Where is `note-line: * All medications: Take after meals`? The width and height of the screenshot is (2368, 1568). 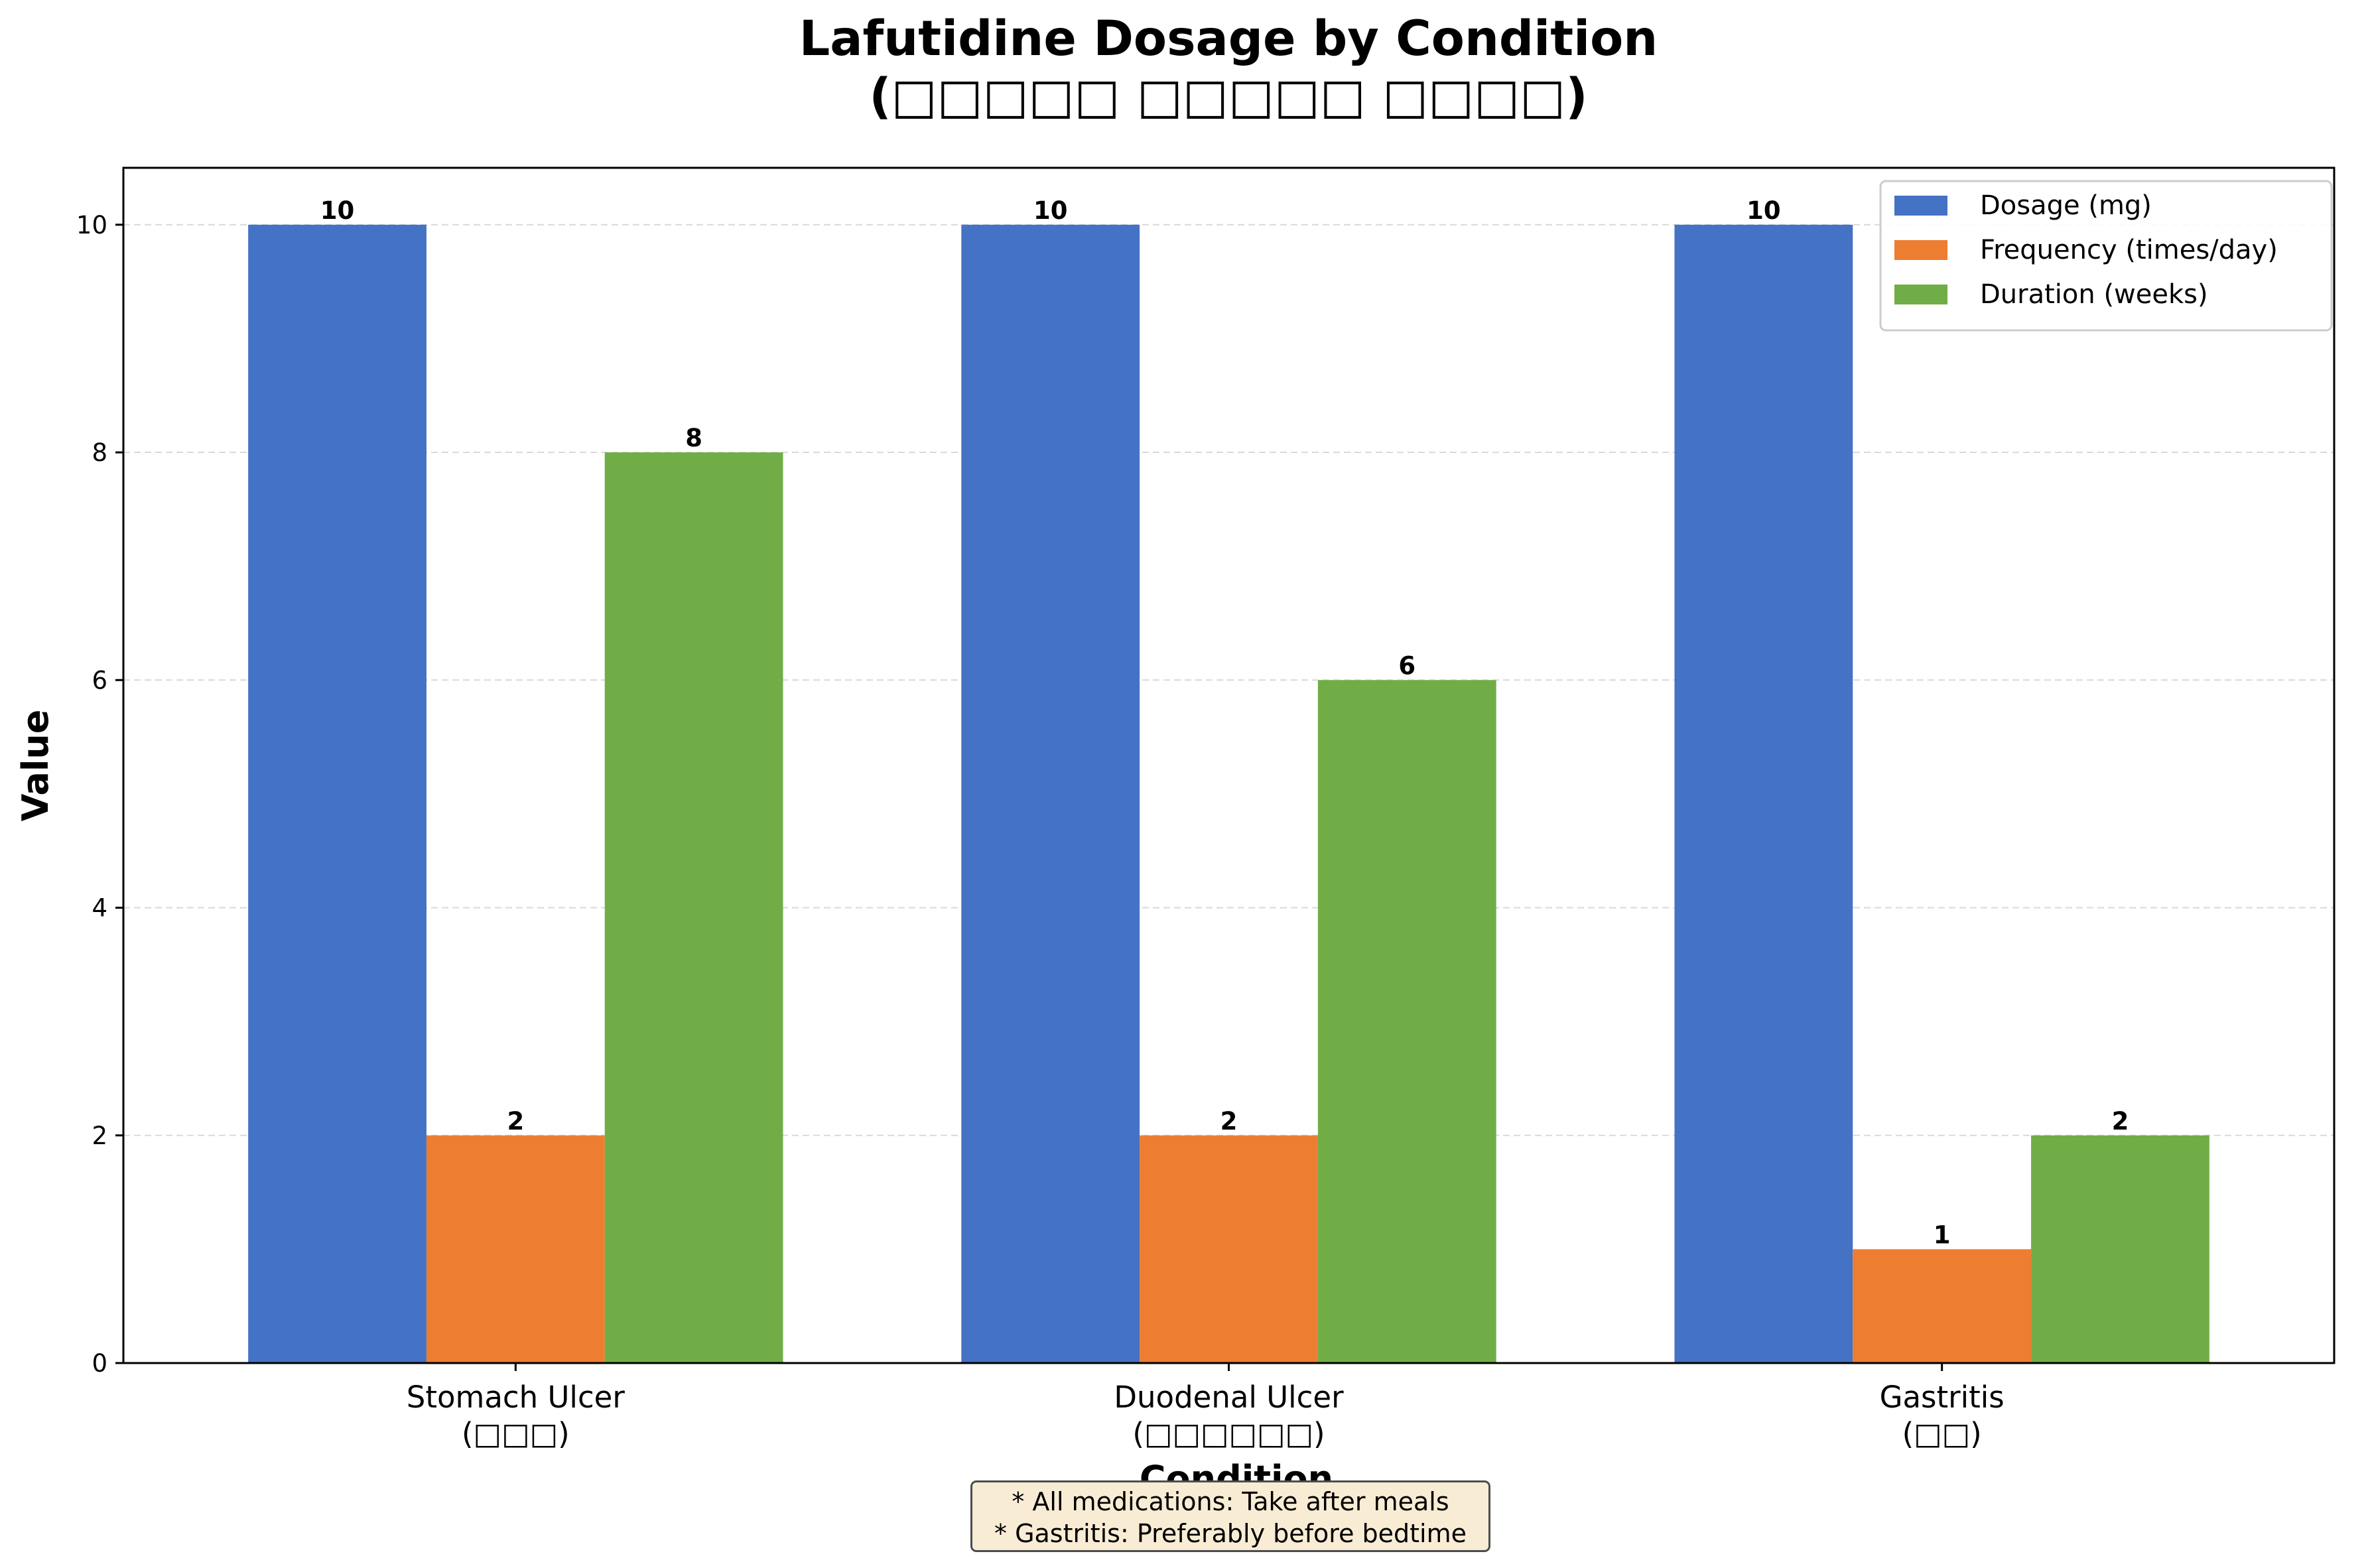
note-line: * All medications: Take after meals is located at coordinates (1230, 1502).